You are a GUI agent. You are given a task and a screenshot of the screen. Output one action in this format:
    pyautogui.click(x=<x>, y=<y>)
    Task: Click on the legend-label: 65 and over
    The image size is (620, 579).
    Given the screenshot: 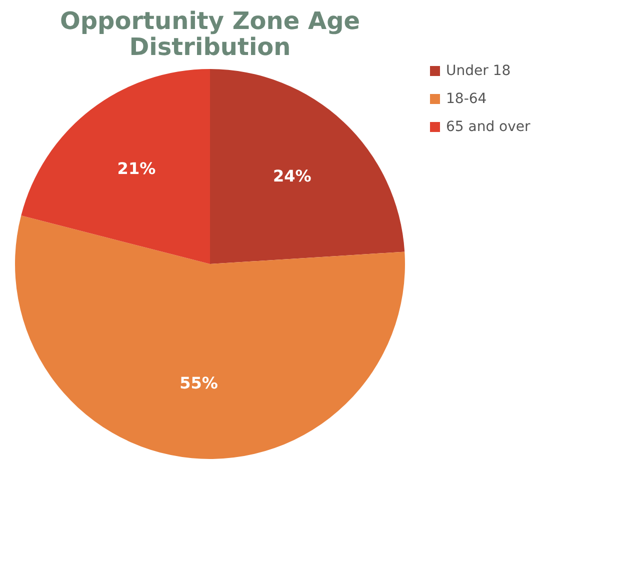 What is the action you would take?
    pyautogui.click(x=488, y=127)
    